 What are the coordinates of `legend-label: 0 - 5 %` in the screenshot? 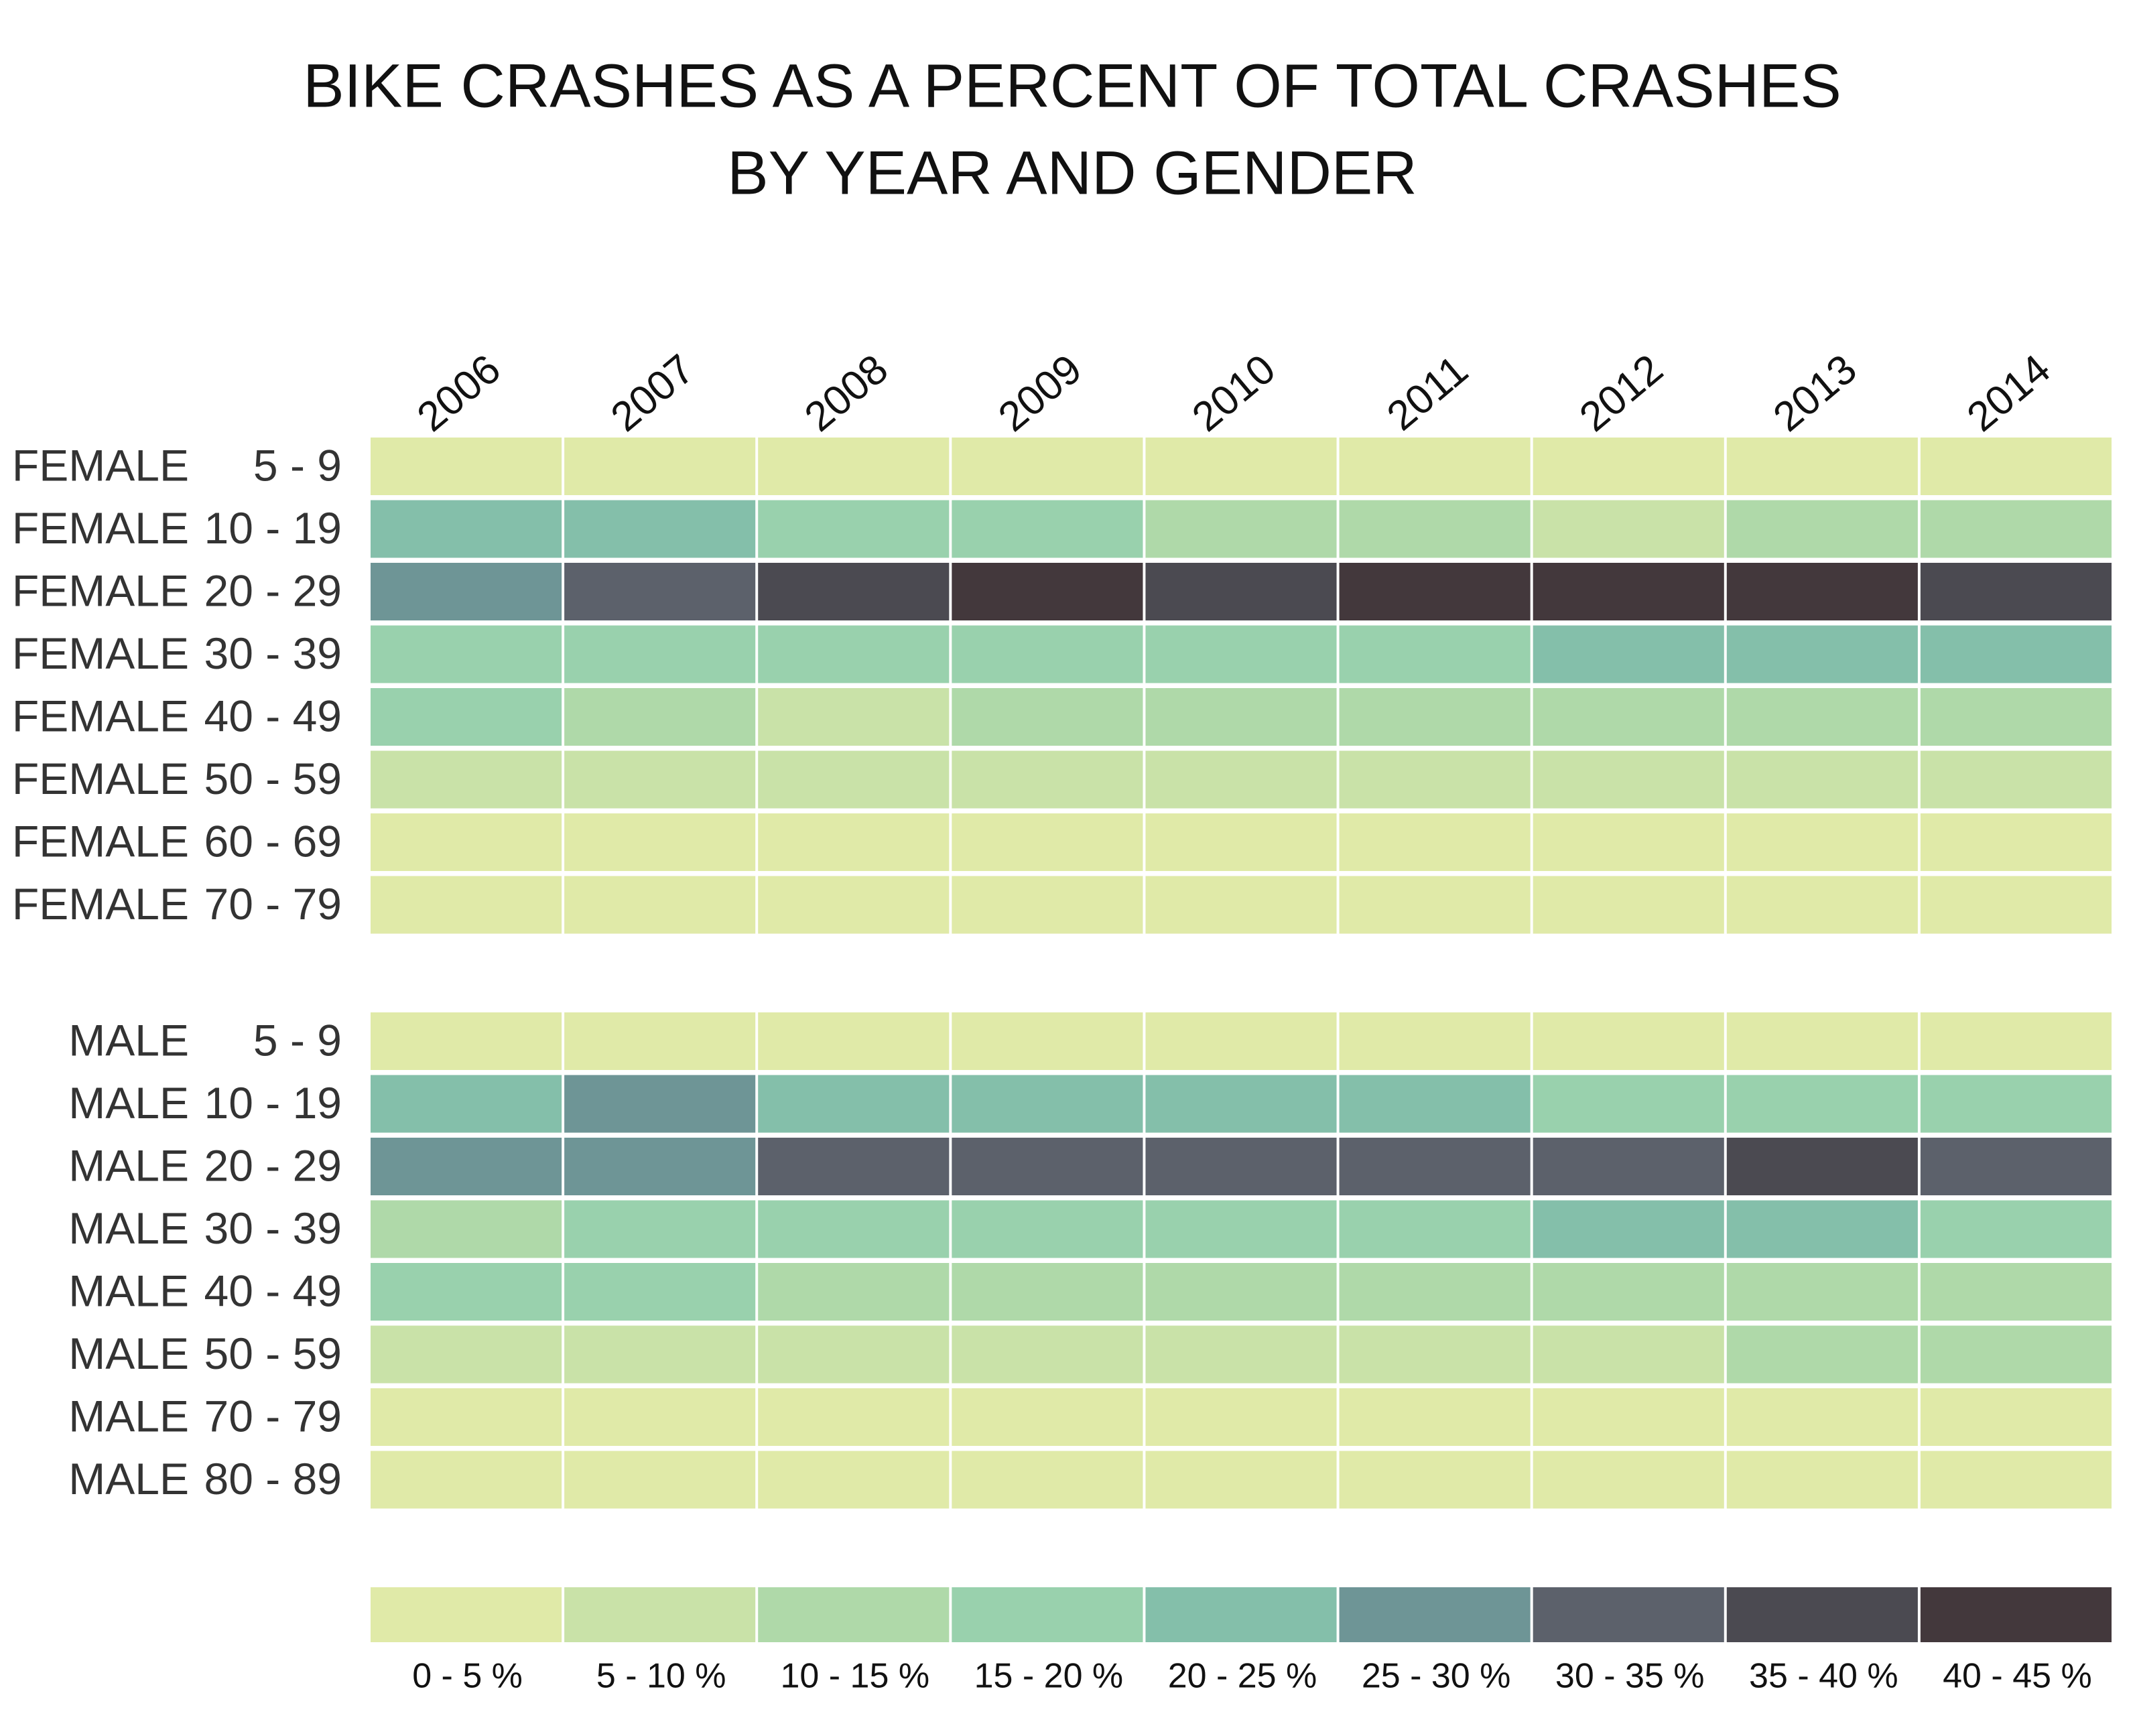 It's located at (467, 1676).